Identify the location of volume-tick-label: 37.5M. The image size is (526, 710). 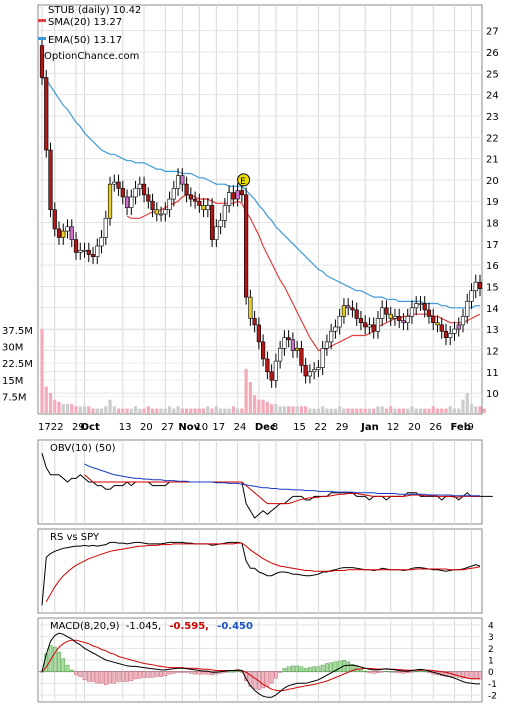
(17, 331).